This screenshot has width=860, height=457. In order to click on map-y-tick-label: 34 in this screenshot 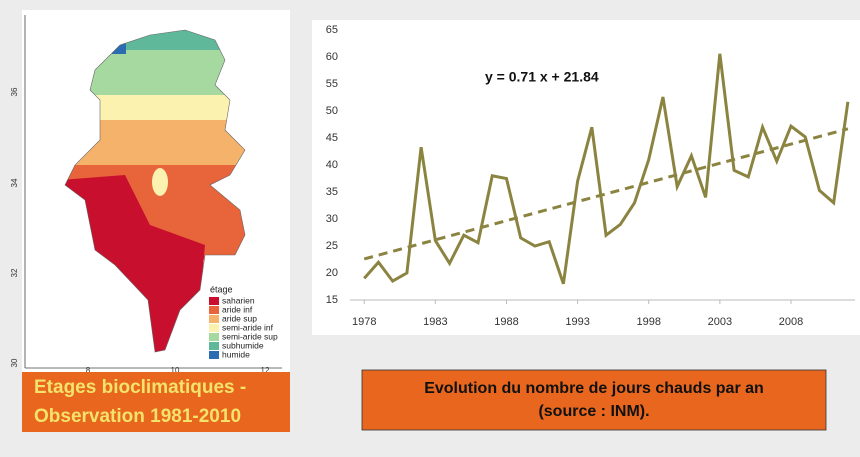, I will do `click(14, 182)`.